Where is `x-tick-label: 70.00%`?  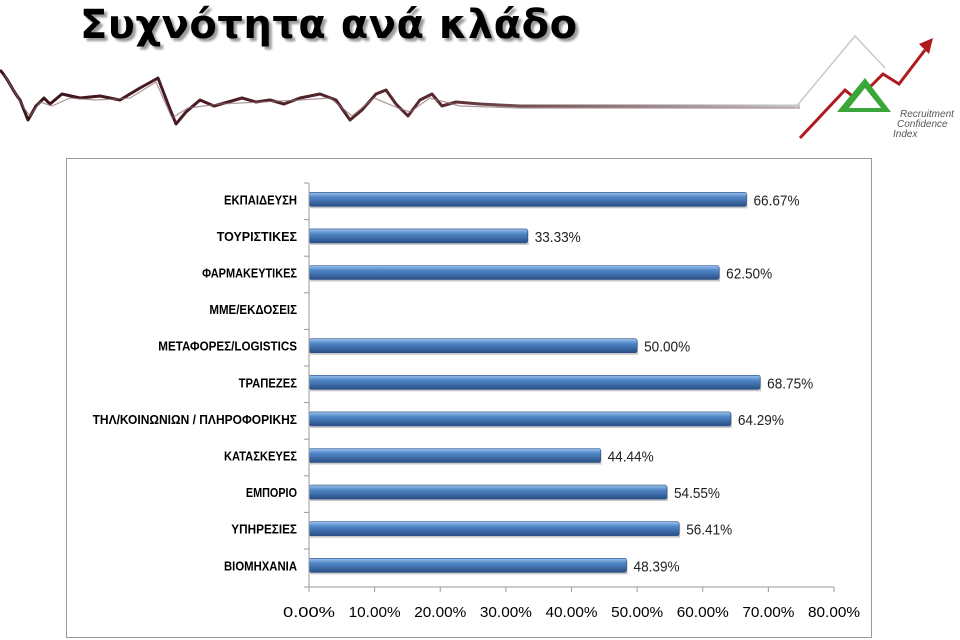
x-tick-label: 70.00% is located at coordinates (768, 612).